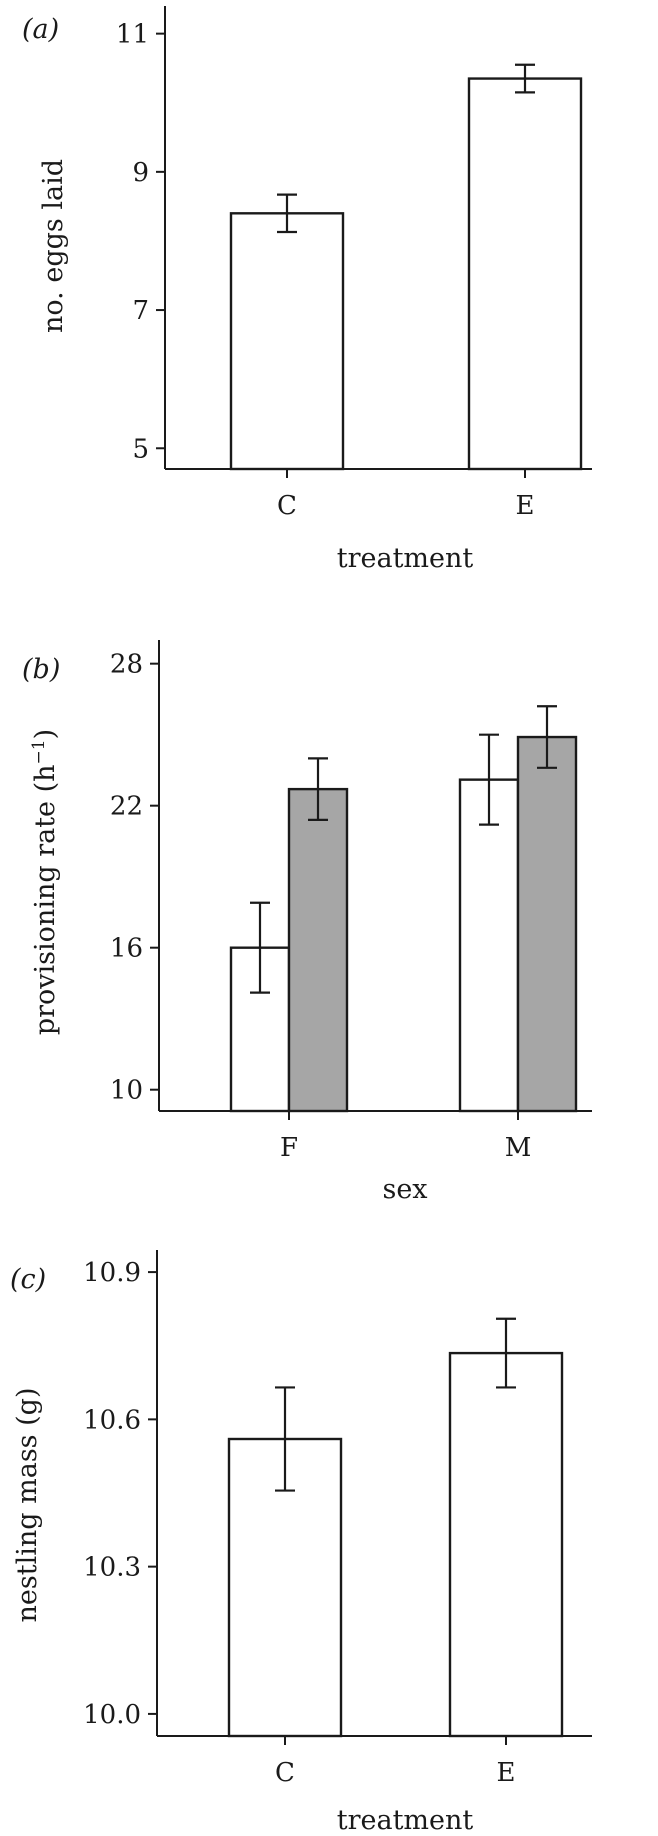 This screenshot has width=658, height=1836. What do you see at coordinates (404, 1189) in the screenshot?
I see `panel-b-x-axis-title: sex` at bounding box center [404, 1189].